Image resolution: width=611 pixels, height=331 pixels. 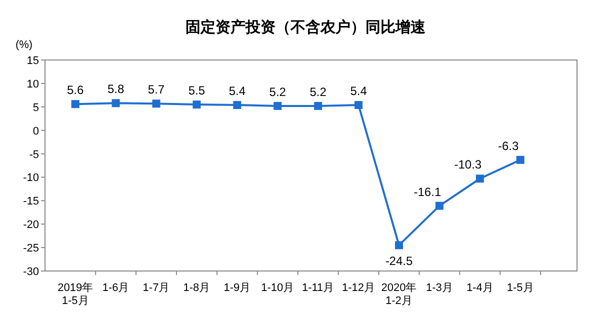 I want to click on x-tick-label: 1-7月, so click(x=156, y=288).